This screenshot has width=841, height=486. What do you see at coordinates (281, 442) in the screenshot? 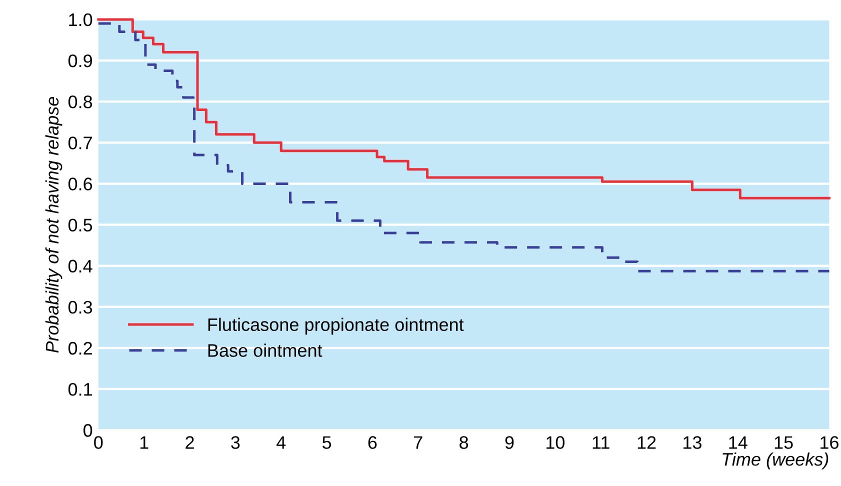
I see `x-tick-label: 4` at bounding box center [281, 442].